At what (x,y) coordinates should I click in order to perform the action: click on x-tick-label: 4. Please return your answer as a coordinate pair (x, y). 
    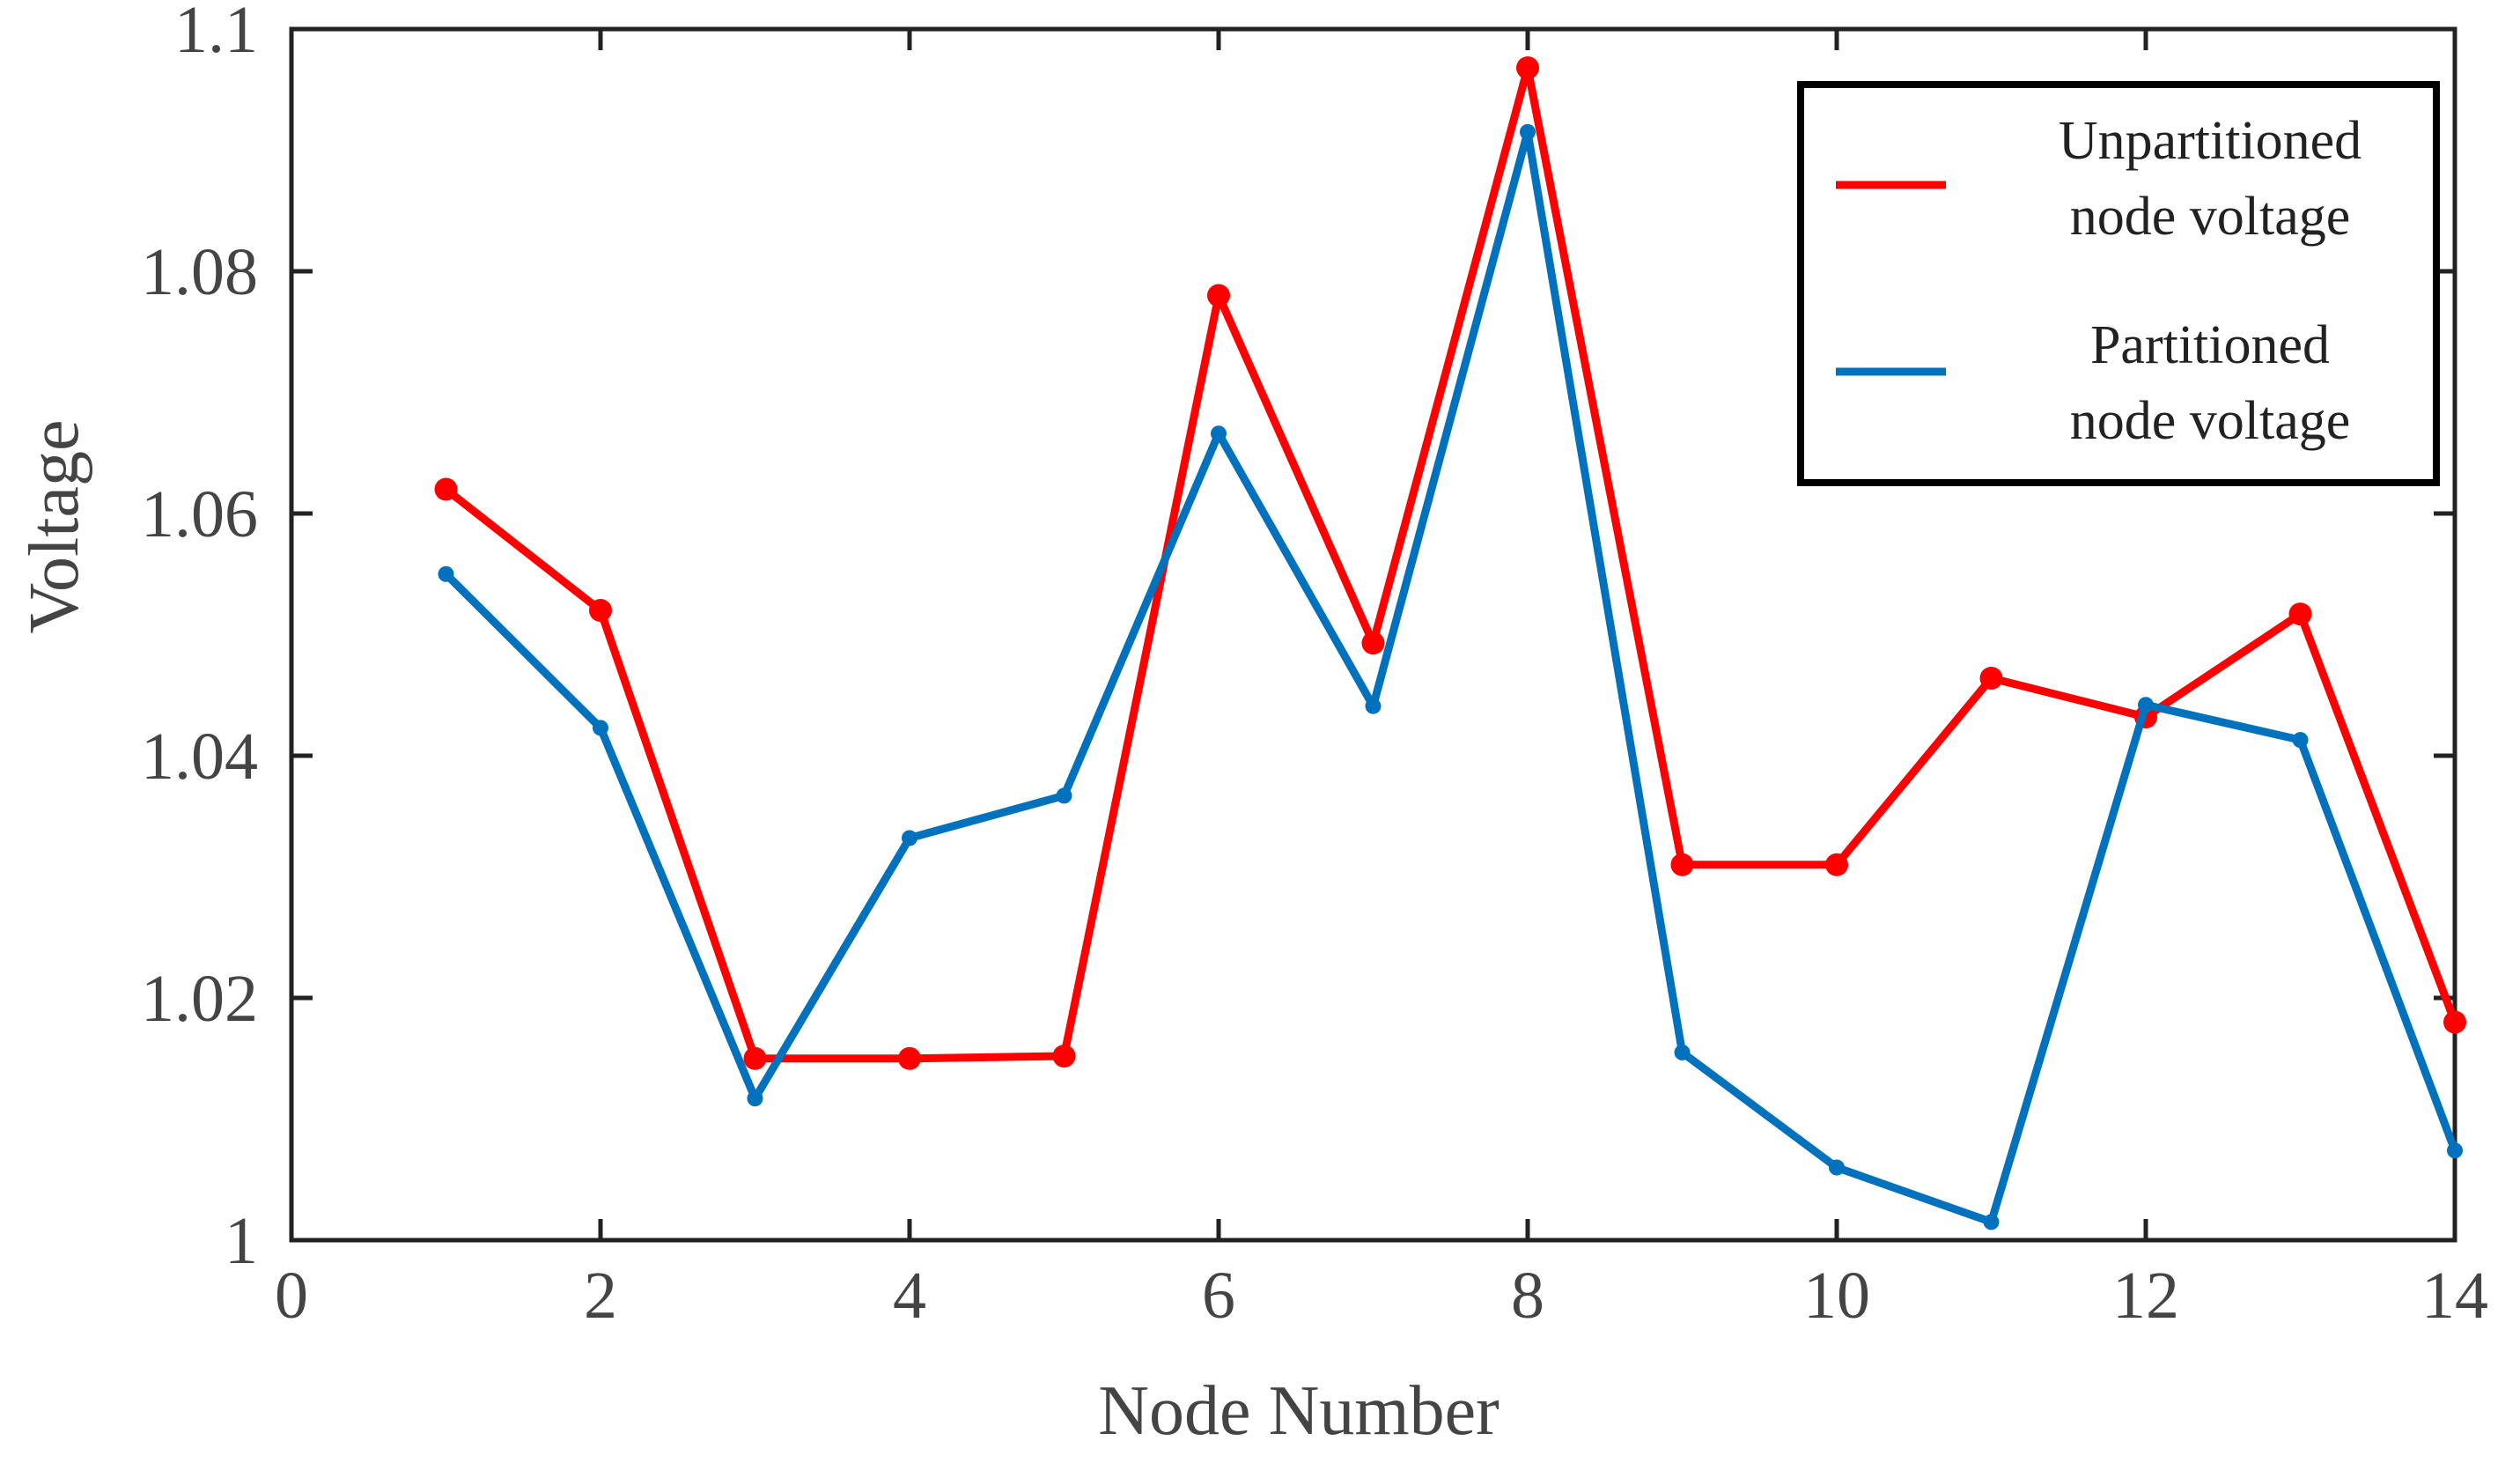
    Looking at the image, I should click on (910, 1296).